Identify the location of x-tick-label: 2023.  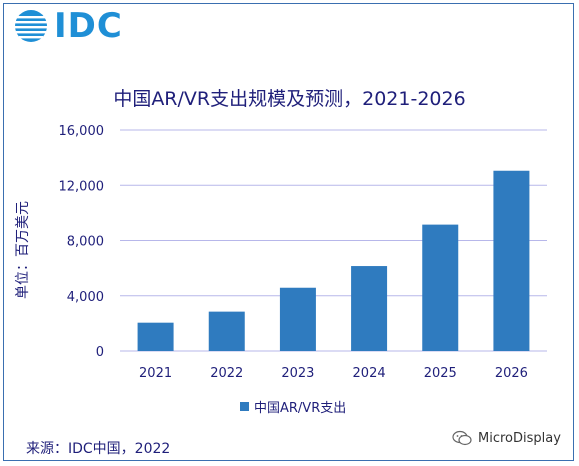
(297, 373).